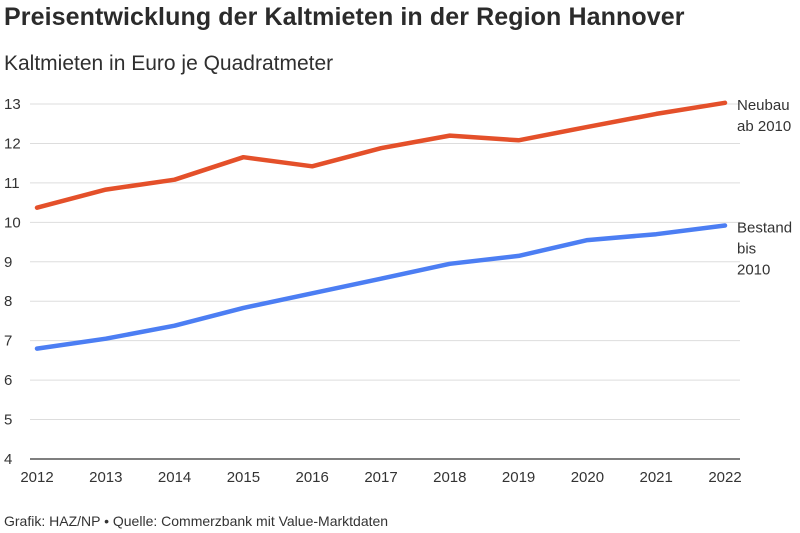 This screenshot has width=800, height=533. Describe the element at coordinates (518, 477) in the screenshot. I see `x-tick-label: 2019` at that location.